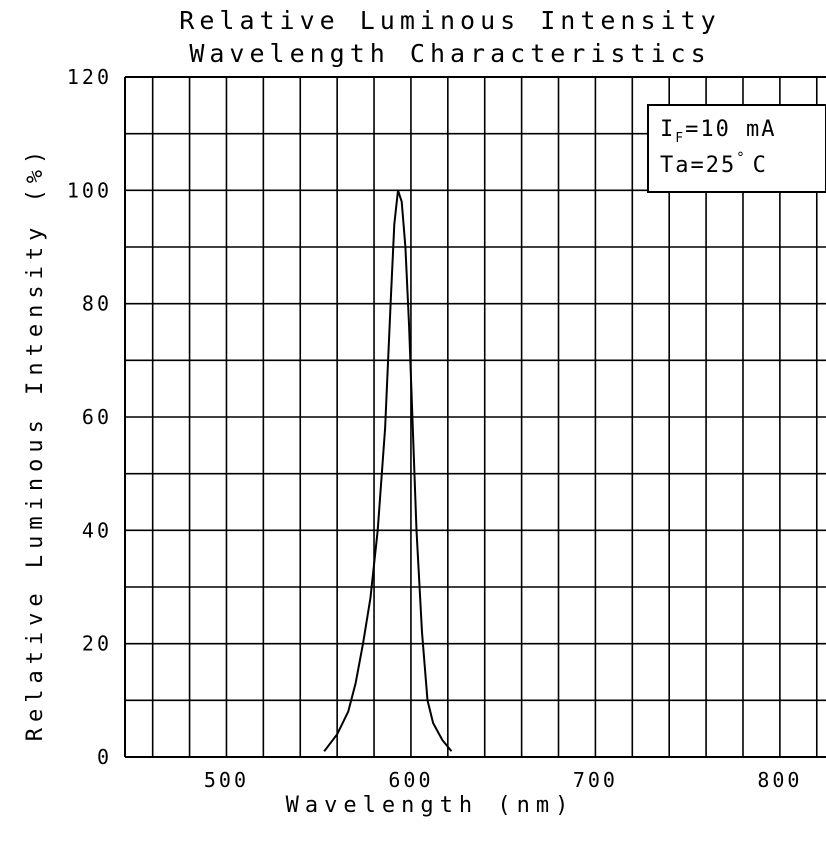 This screenshot has height=847, width=826. I want to click on if-subscript: F, so click(680, 138).